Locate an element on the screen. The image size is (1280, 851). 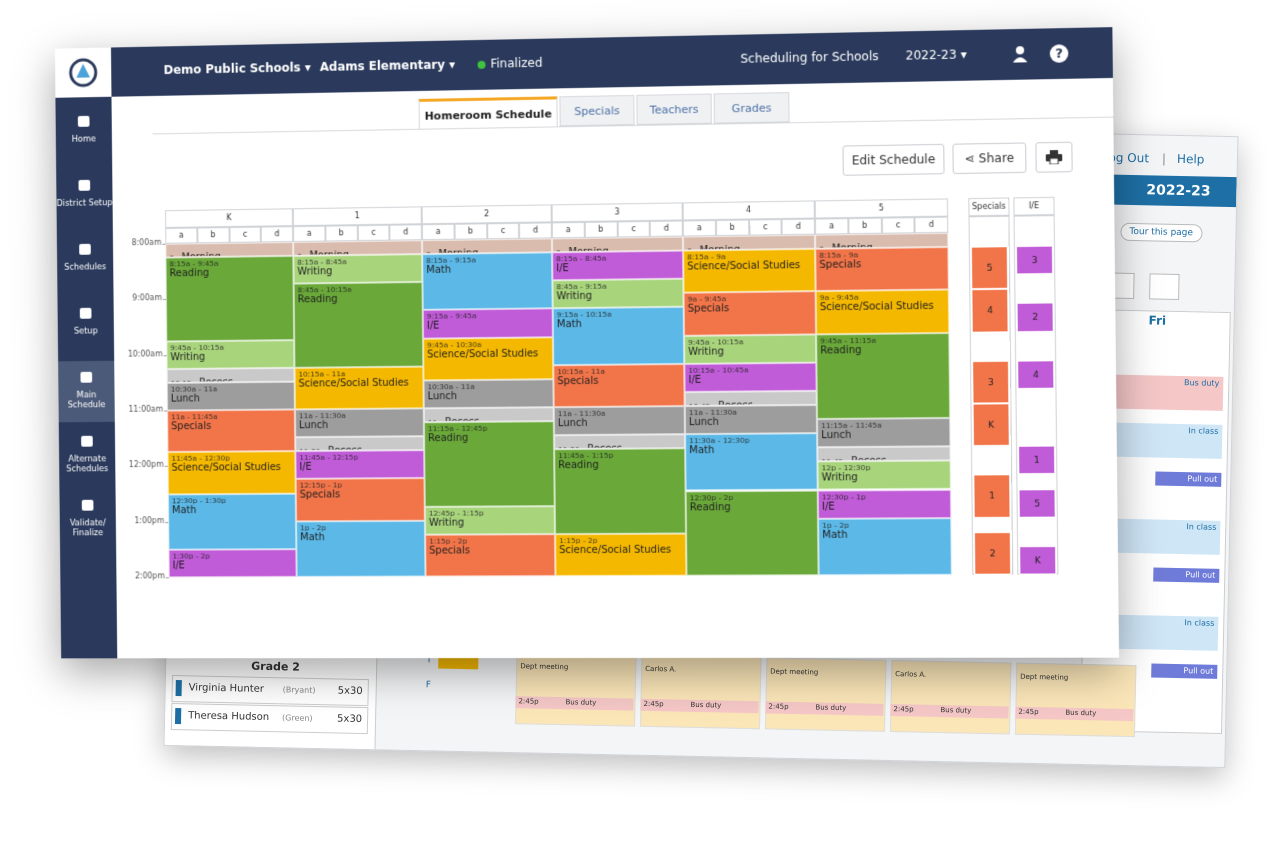
schedule-block: 1:15p - 2p Science/Social Studies is located at coordinates (621, 555).